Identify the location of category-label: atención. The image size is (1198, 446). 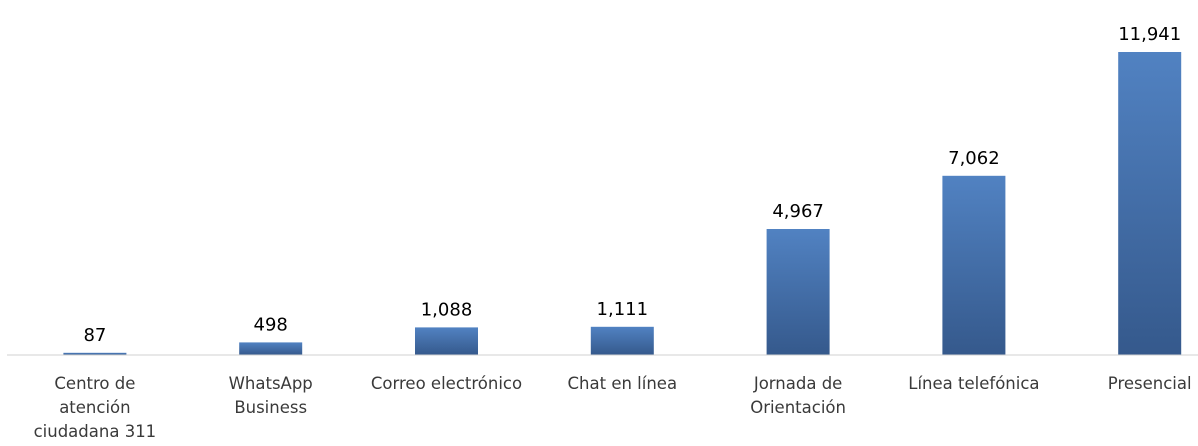
(94, 407).